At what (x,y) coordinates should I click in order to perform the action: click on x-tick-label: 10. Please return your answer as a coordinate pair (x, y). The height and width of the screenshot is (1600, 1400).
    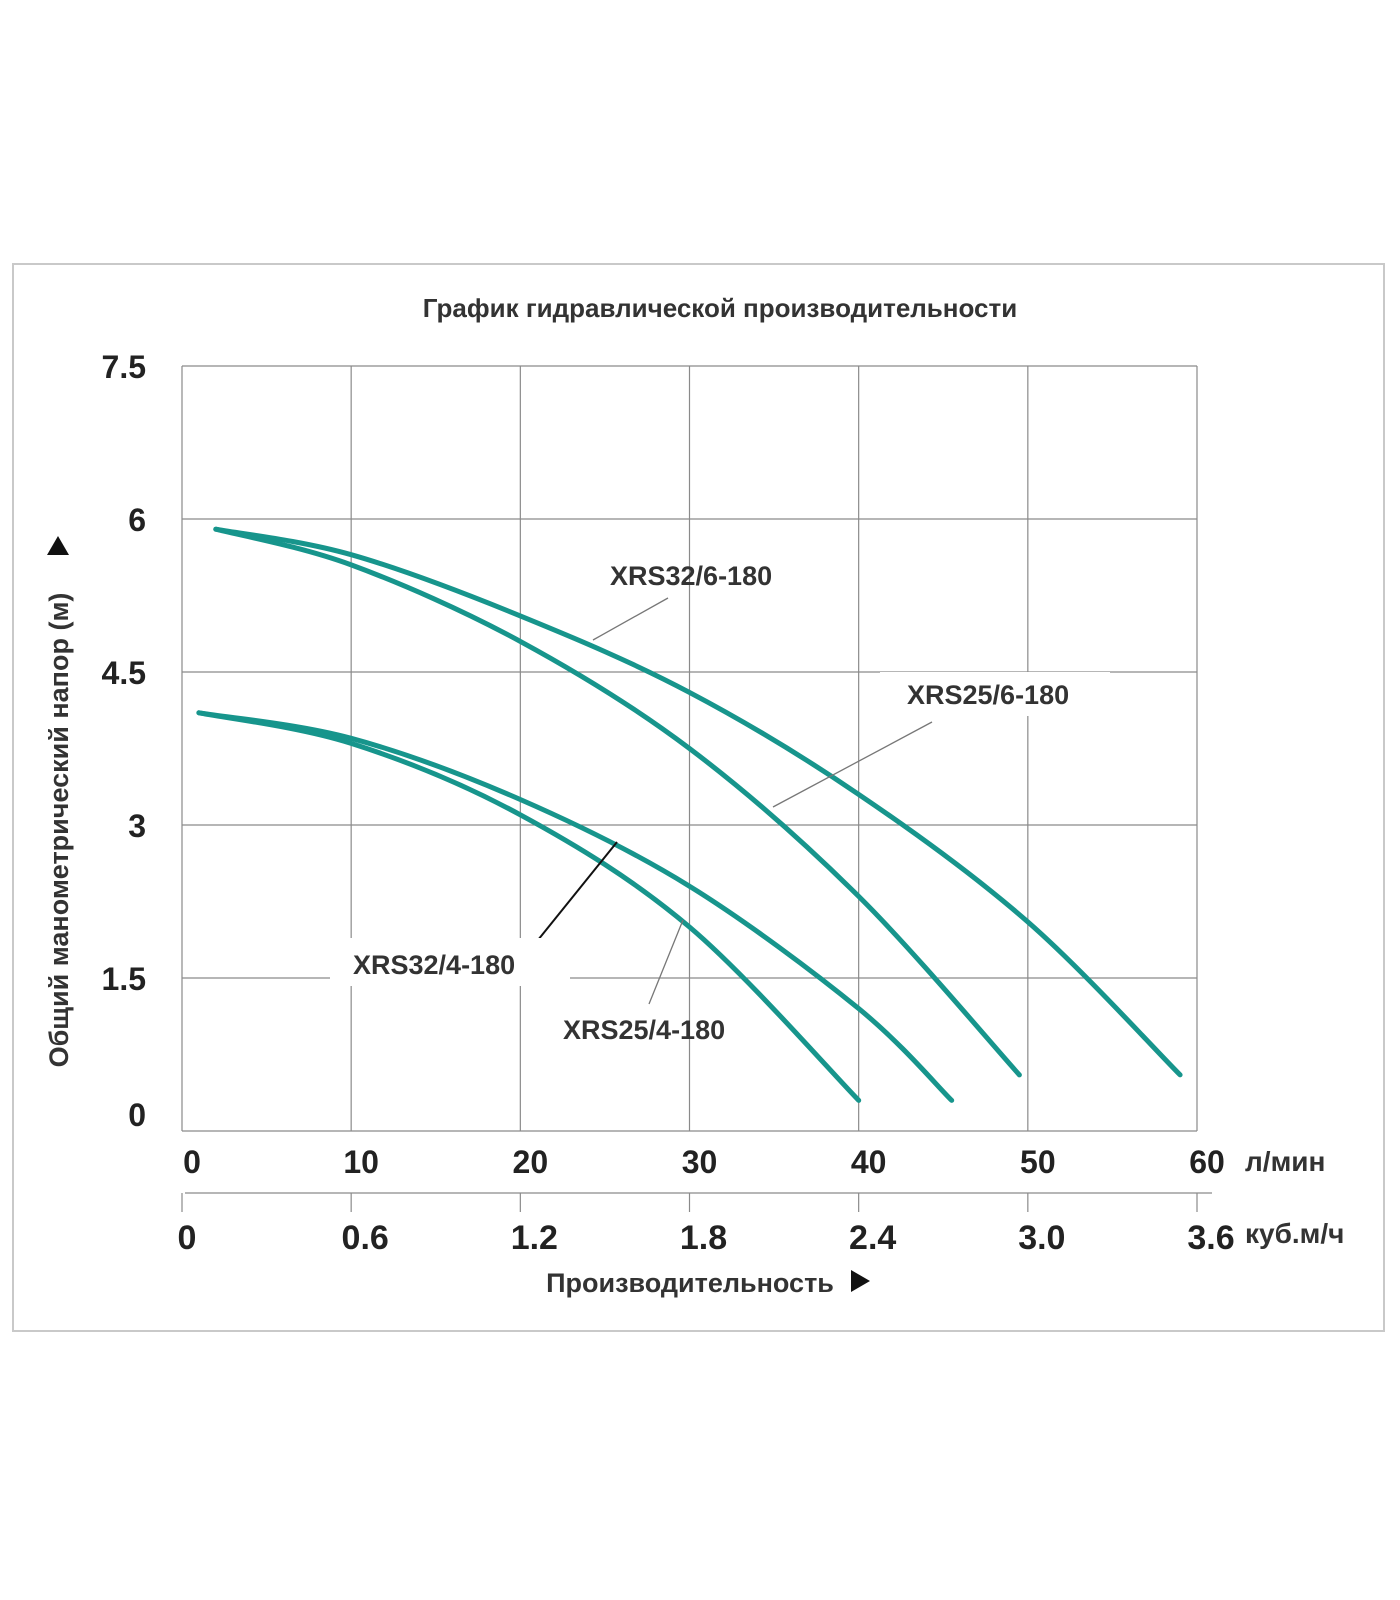
    Looking at the image, I should click on (361, 1162).